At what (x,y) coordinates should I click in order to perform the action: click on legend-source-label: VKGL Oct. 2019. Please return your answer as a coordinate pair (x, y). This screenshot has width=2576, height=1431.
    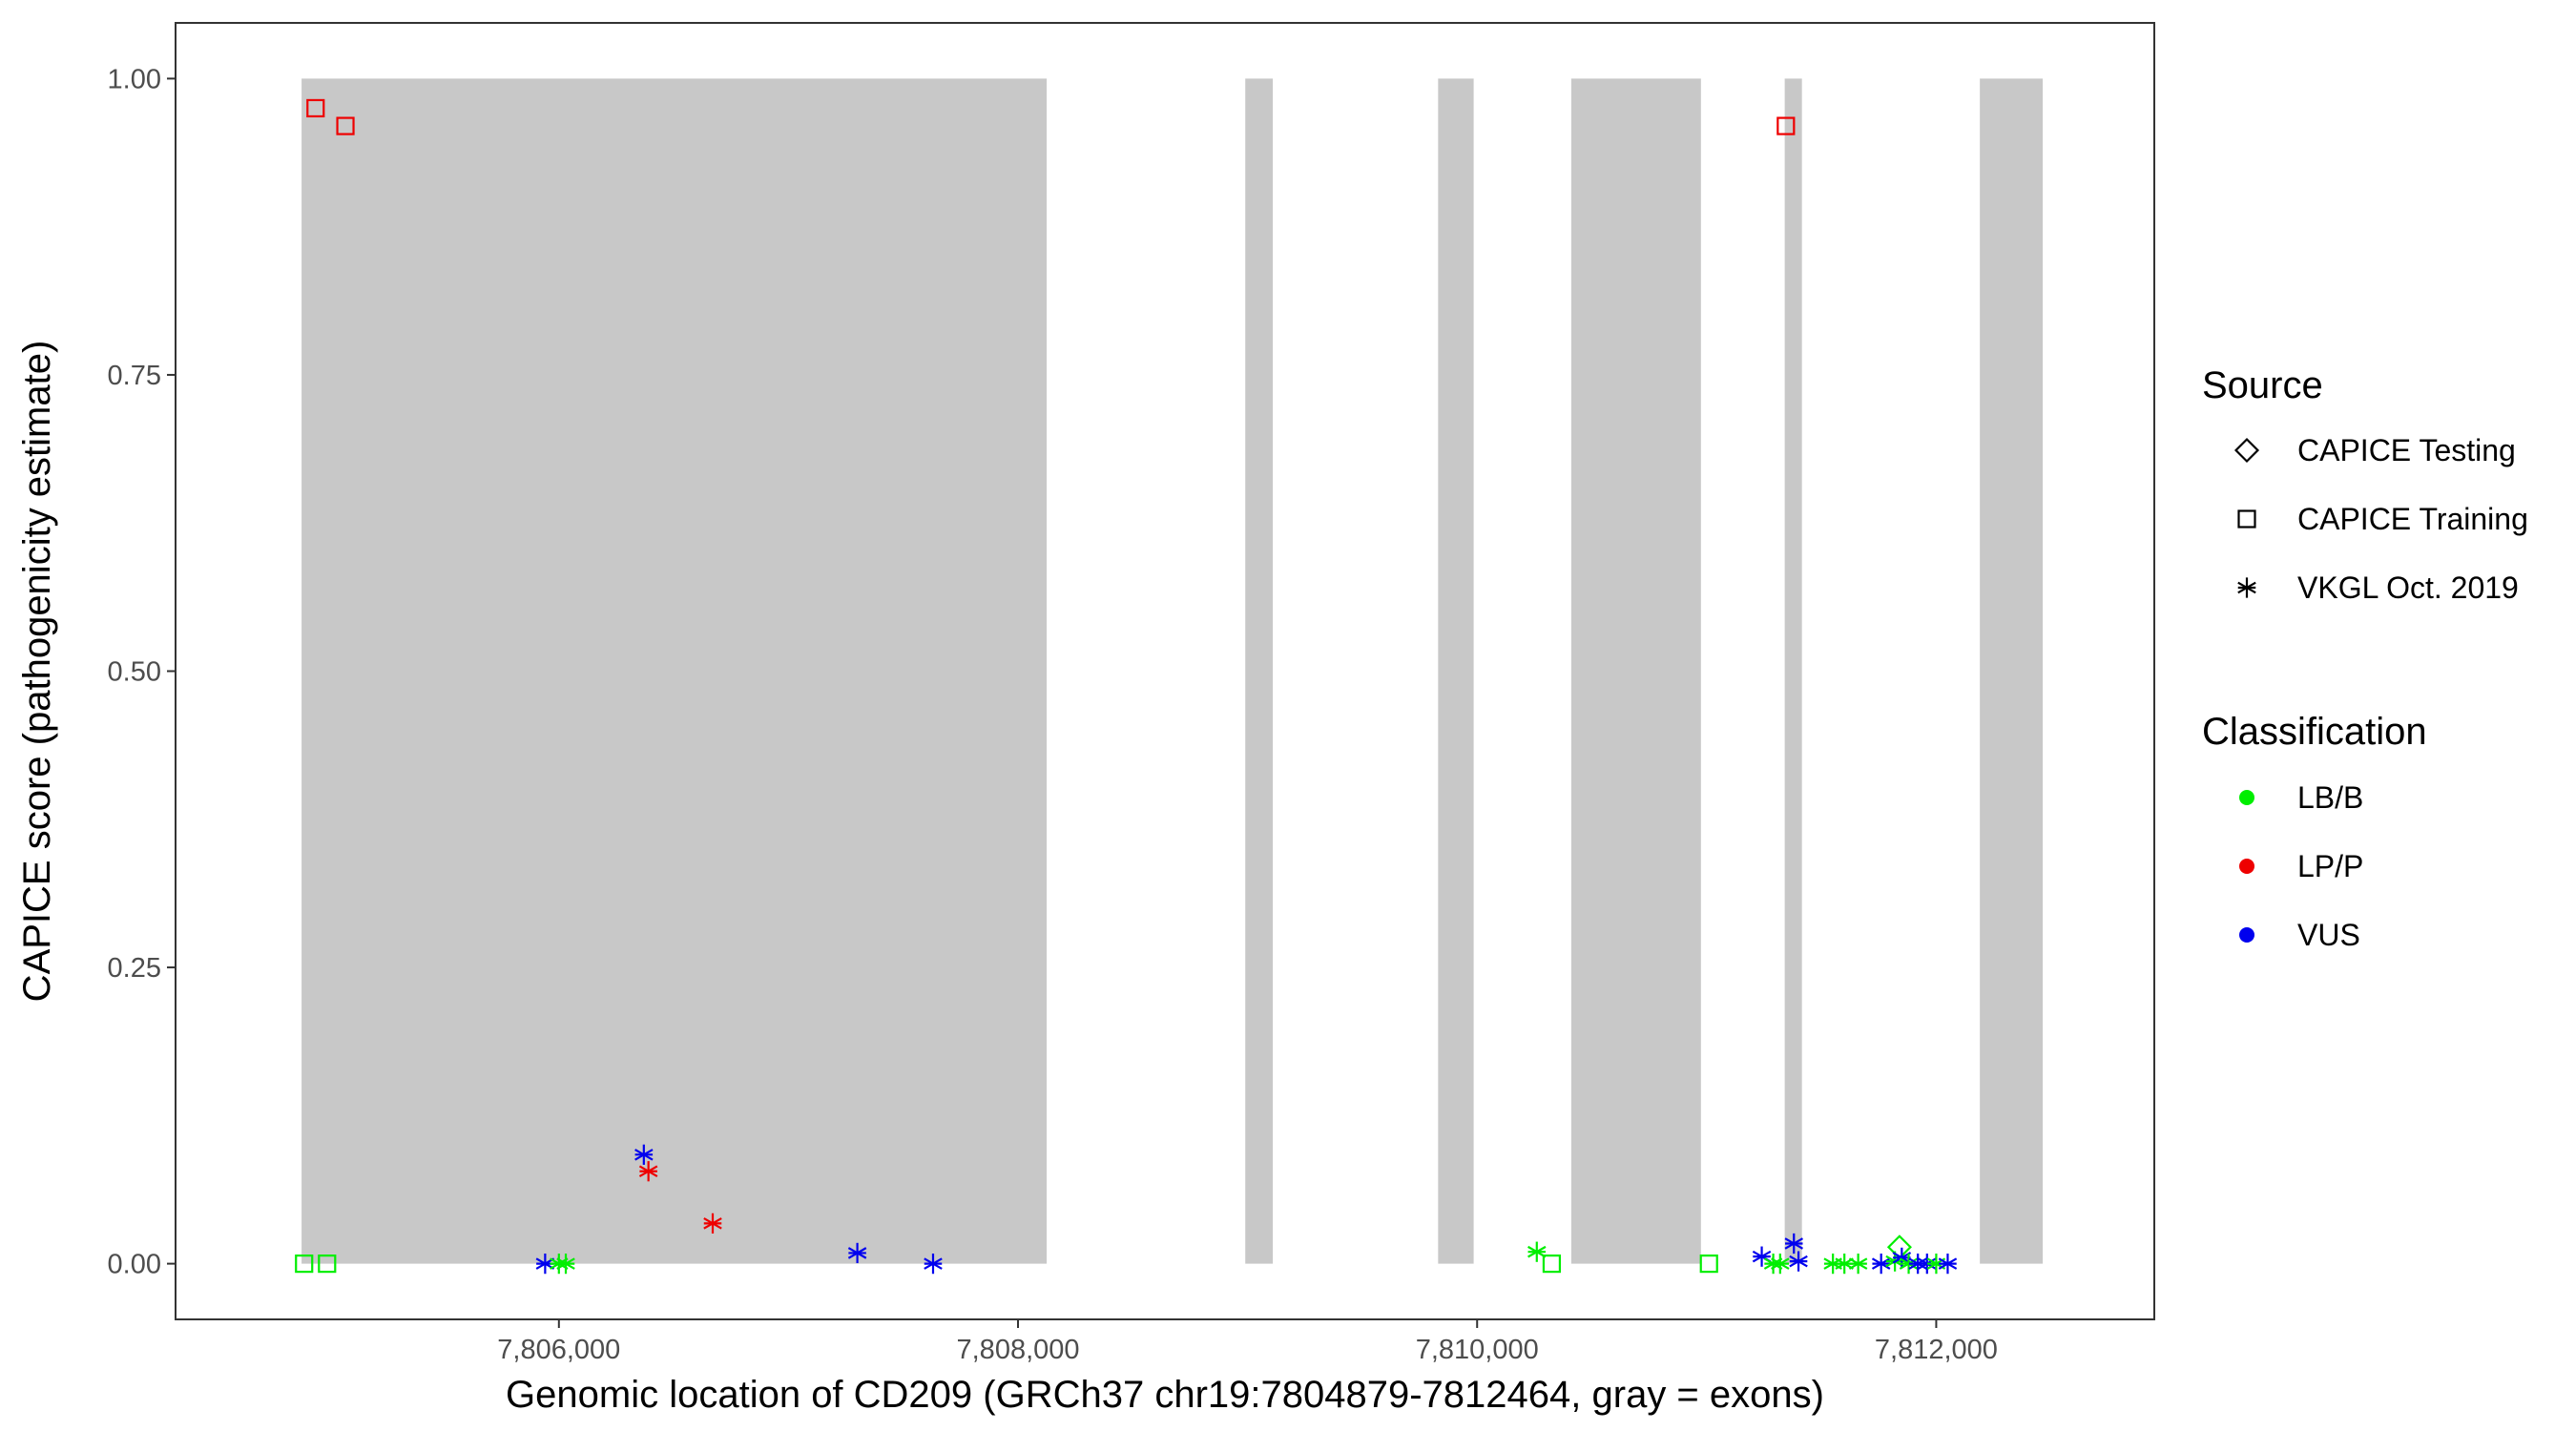
    Looking at the image, I should click on (2408, 587).